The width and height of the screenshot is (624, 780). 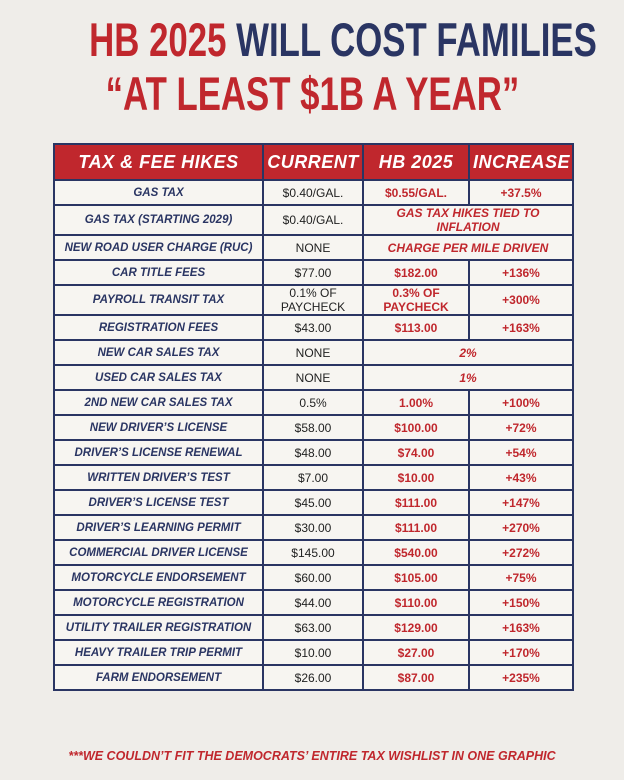 What do you see at coordinates (416, 300) in the screenshot?
I see `table-cell: 0.3% OF PAYCHECK` at bounding box center [416, 300].